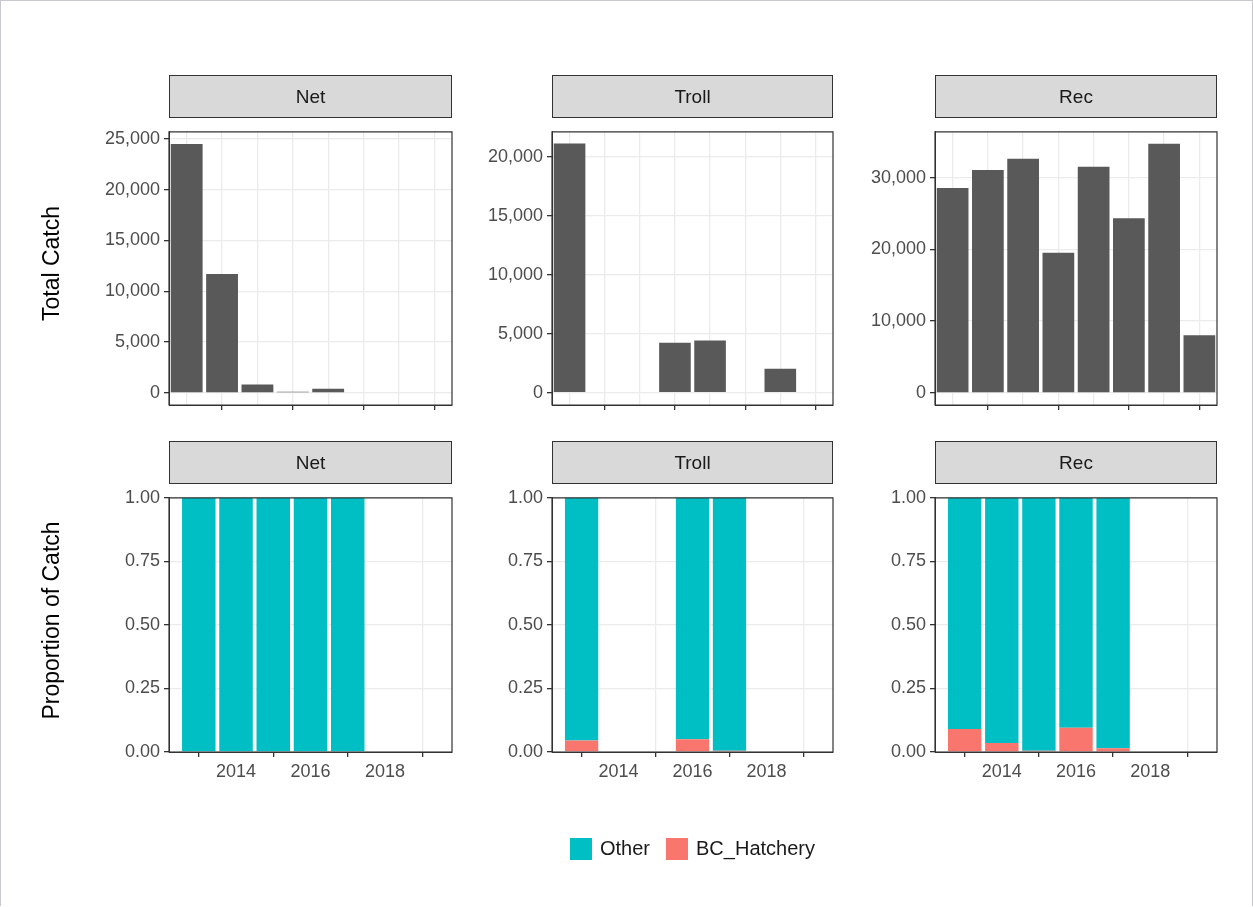 This screenshot has width=1253, height=907. What do you see at coordinates (755, 848) in the screenshot?
I see `legend-label: BC_Hatchery` at bounding box center [755, 848].